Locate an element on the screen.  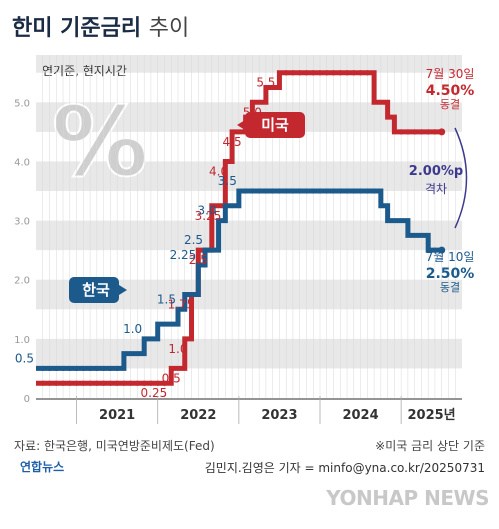
korea-value-label: 2.5 is located at coordinates (193, 240).